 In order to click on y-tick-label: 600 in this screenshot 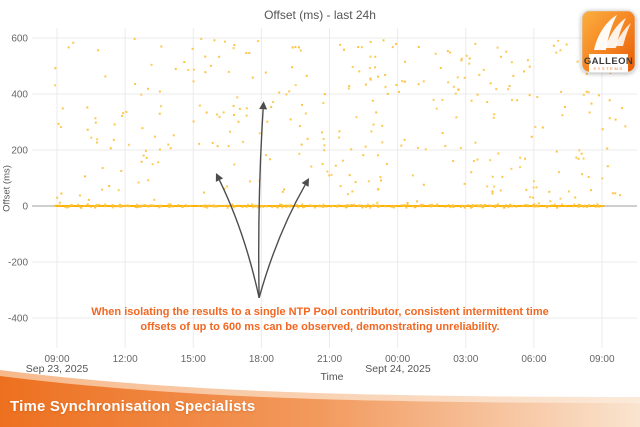, I will do `click(19, 39)`.